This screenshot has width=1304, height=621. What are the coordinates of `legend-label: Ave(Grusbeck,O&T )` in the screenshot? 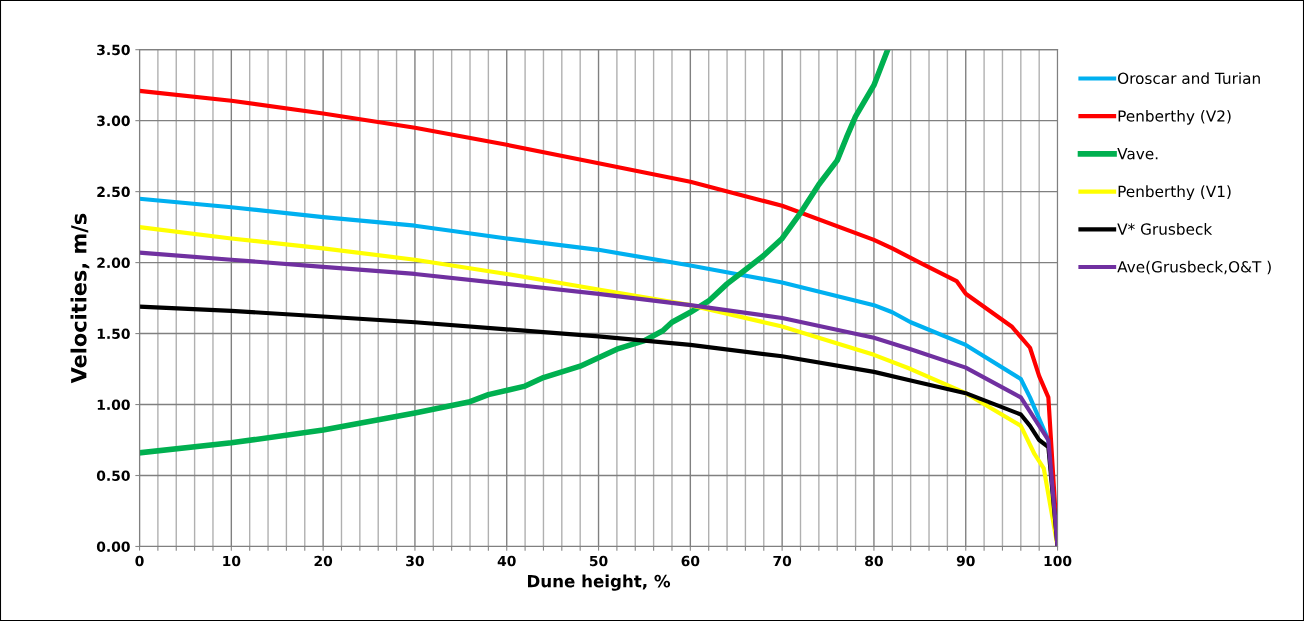 It's located at (1194, 267).